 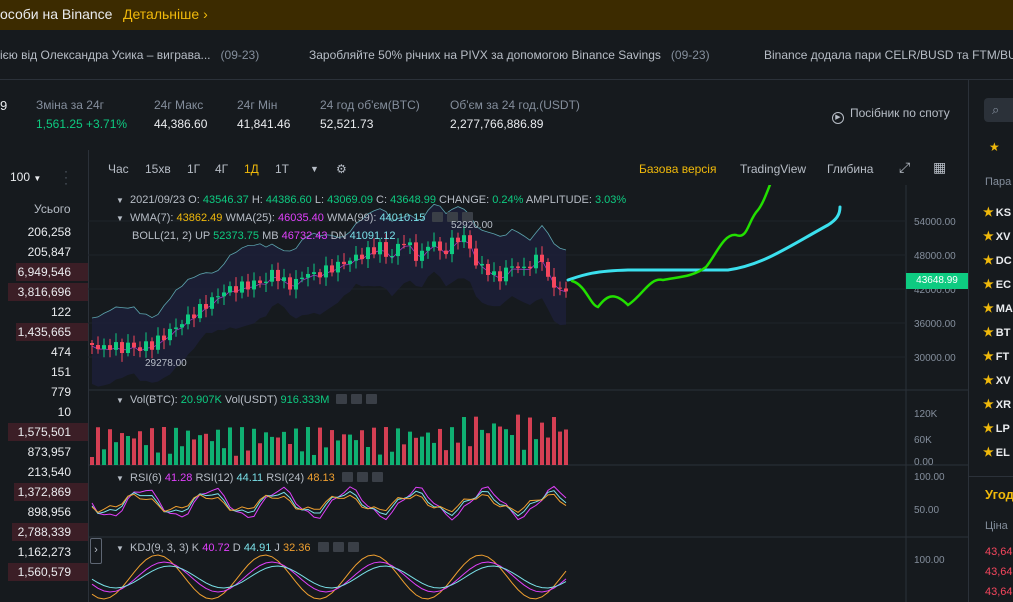 I want to click on depth-select-value: 100, so click(x=20, y=177).